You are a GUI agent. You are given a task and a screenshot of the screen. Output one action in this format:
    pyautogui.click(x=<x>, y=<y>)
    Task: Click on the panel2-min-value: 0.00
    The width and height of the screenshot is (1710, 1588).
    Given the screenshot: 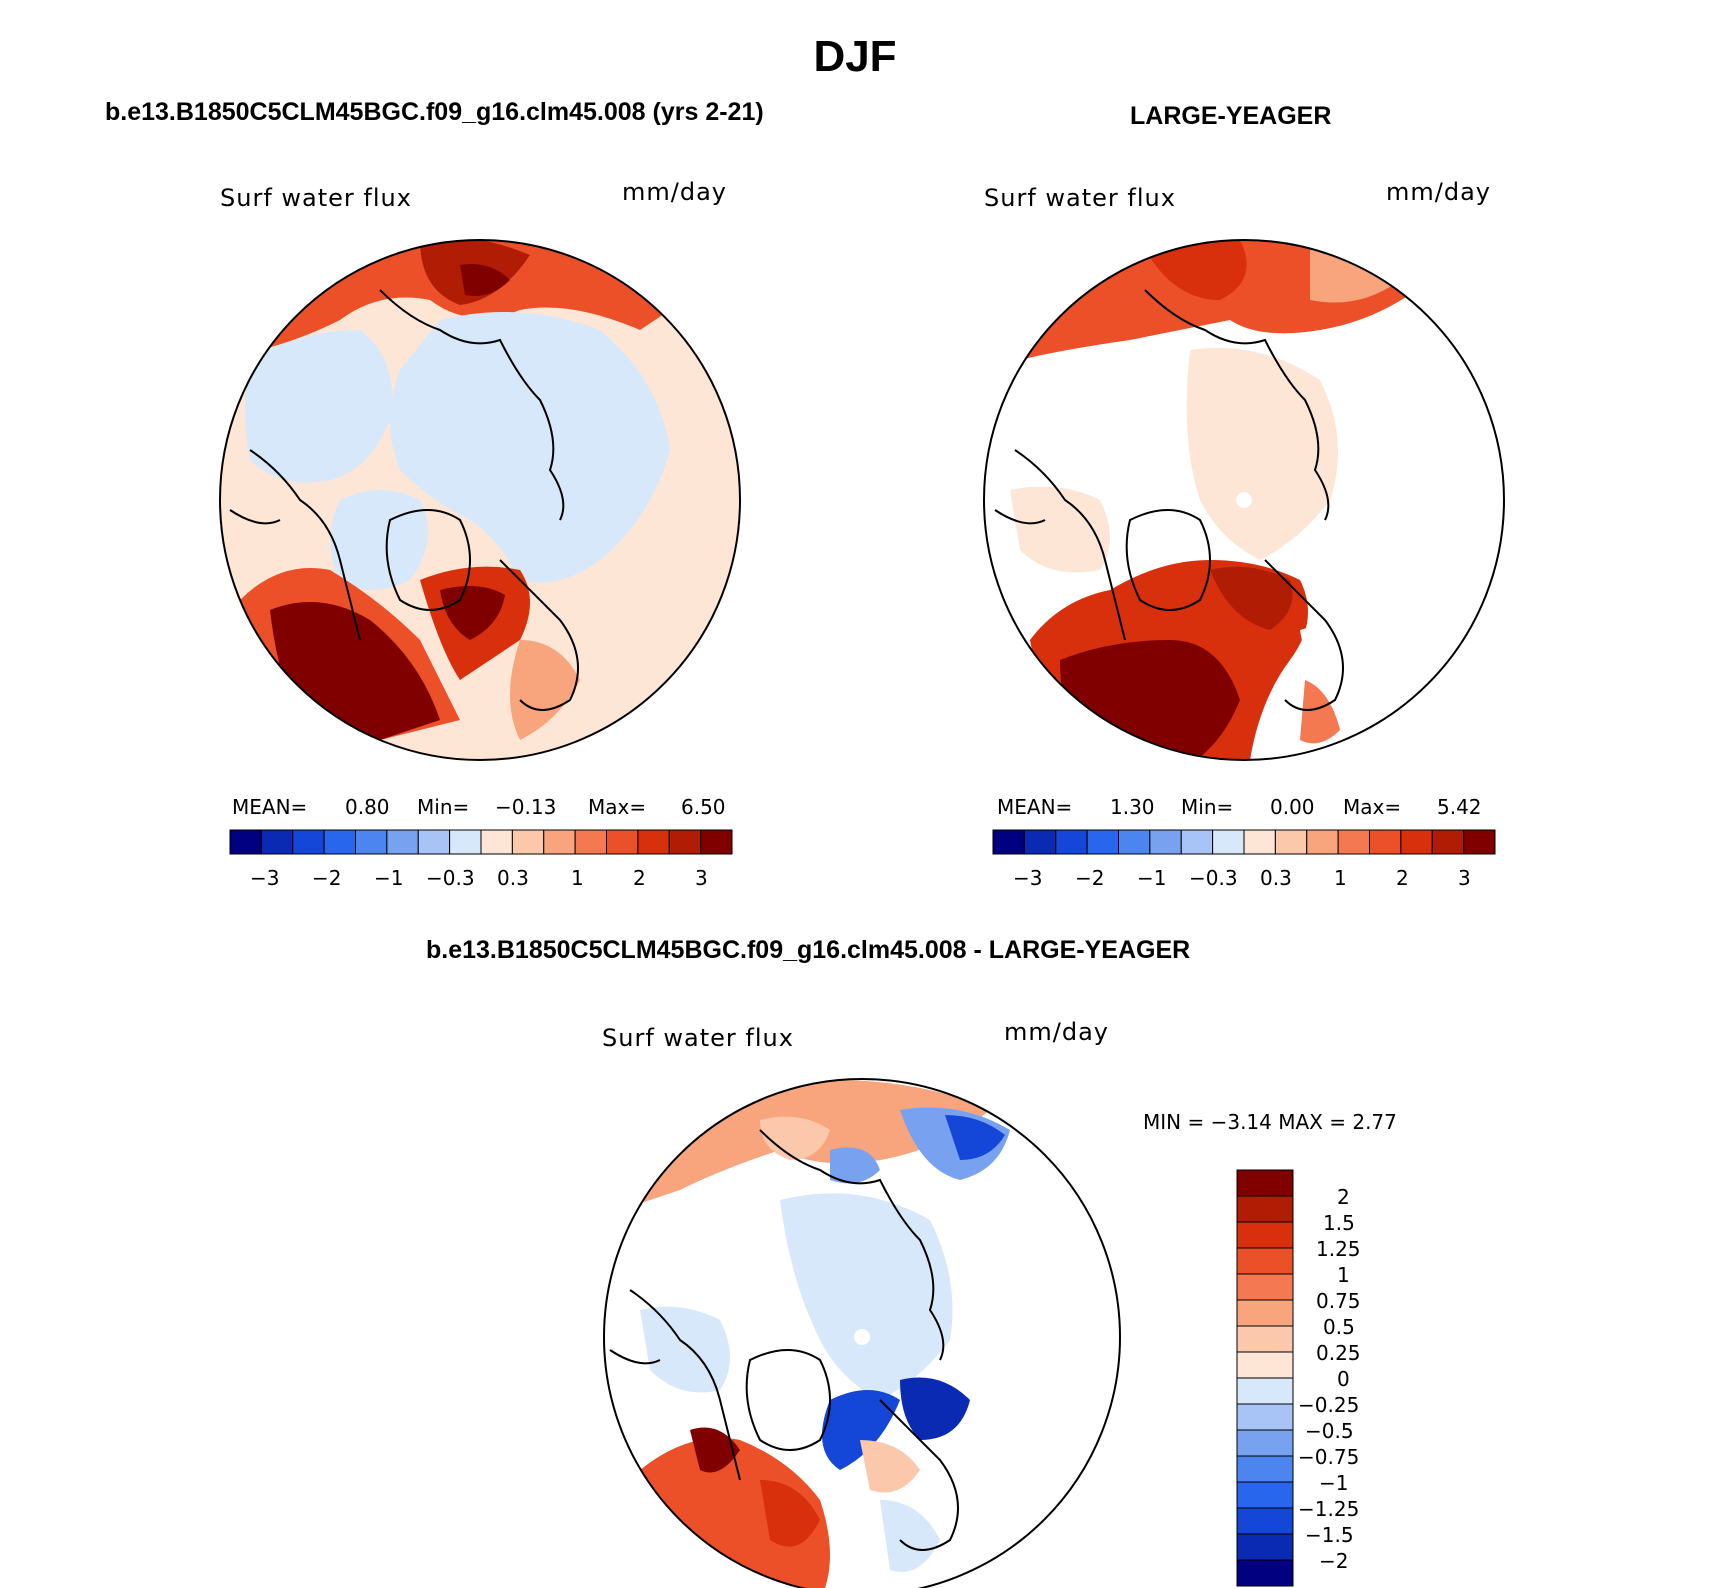 What is the action you would take?
    pyautogui.click(x=1292, y=807)
    